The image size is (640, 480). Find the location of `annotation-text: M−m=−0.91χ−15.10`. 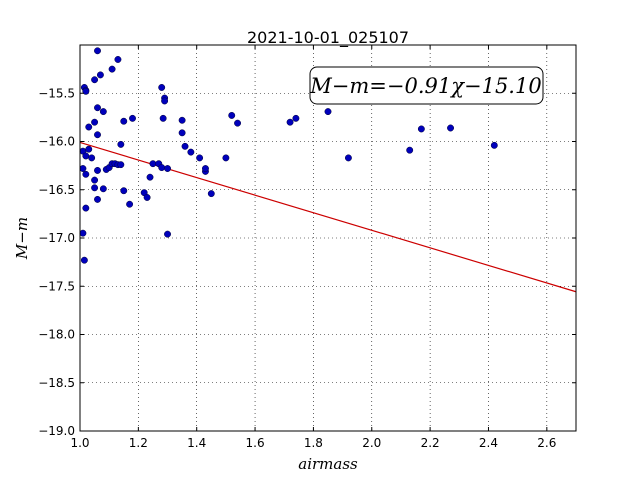

annotation-text: M−m=−0.91χ−15.10 is located at coordinates (425, 86).